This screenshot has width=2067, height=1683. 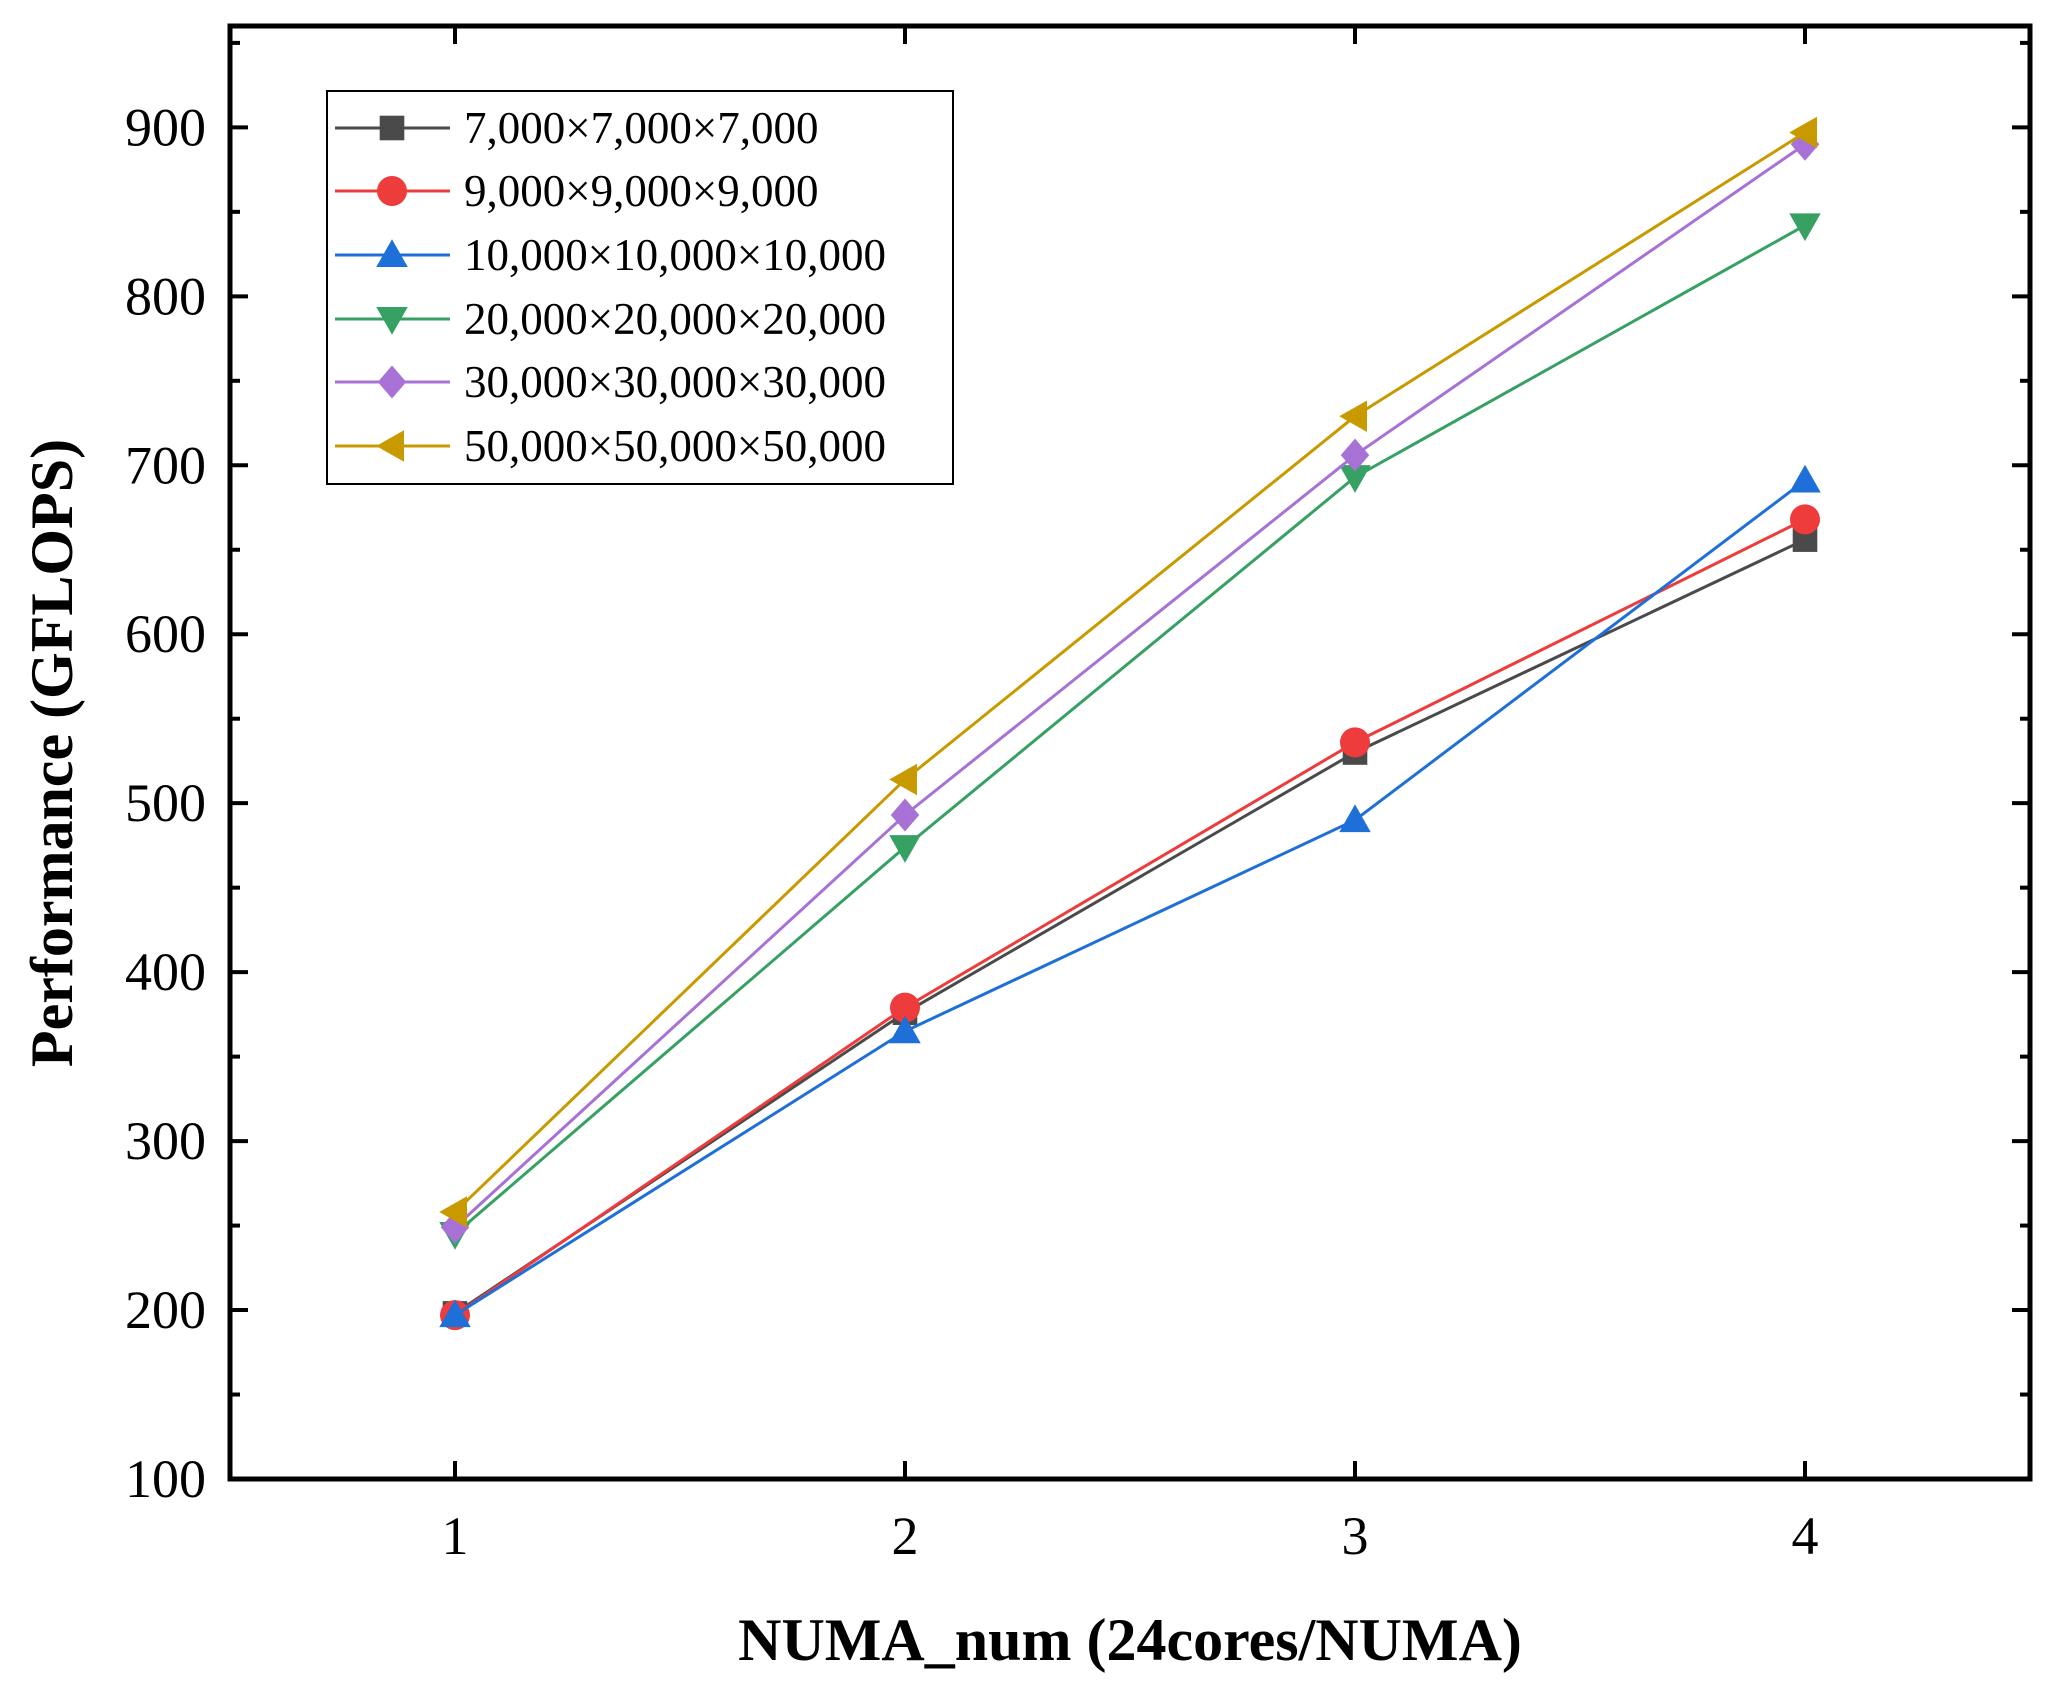 What do you see at coordinates (165, 1310) in the screenshot?
I see `y-tick-label: 200` at bounding box center [165, 1310].